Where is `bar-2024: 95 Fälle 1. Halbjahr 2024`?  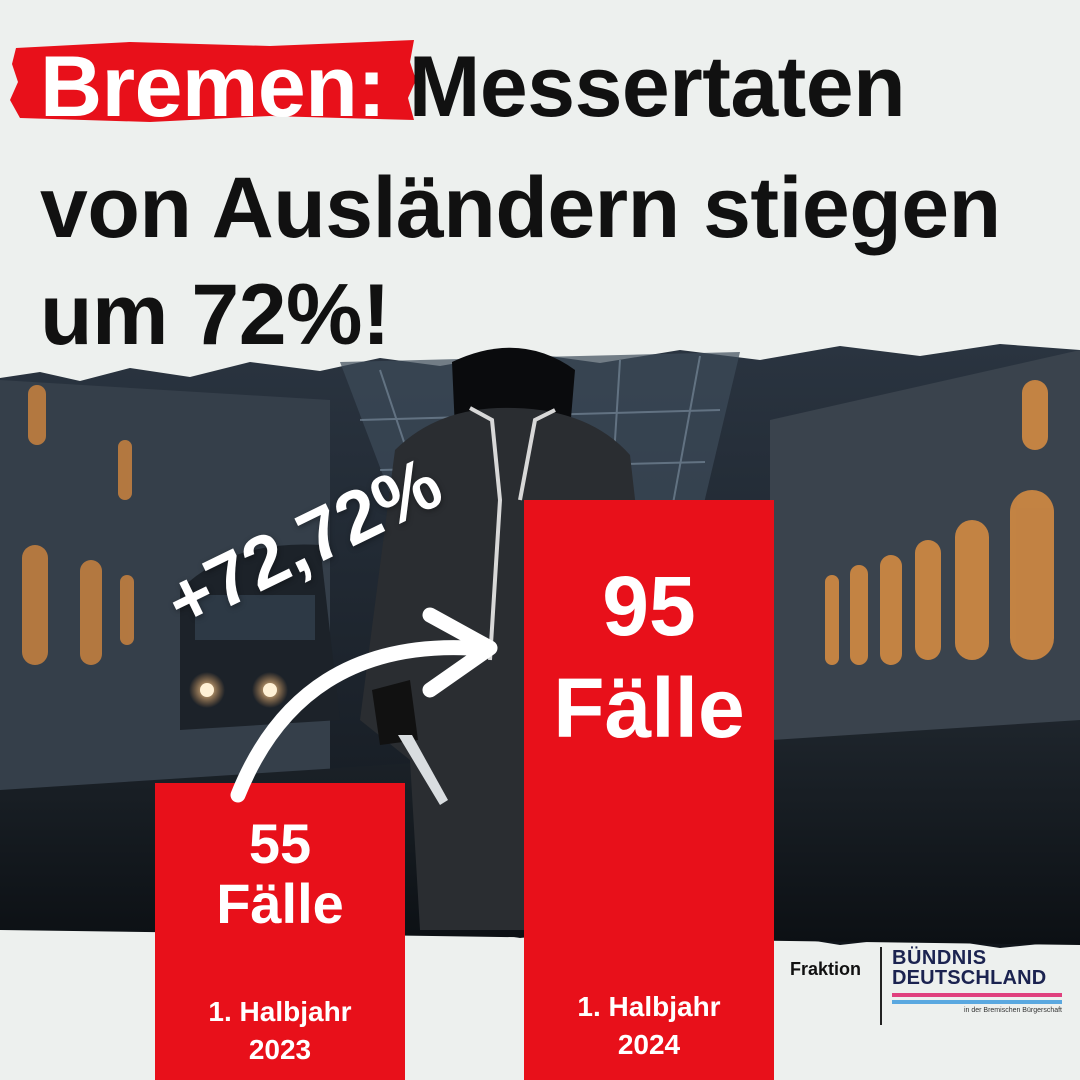
bar-2024: 95 Fälle 1. Halbjahr 2024 is located at coordinates (649, 790).